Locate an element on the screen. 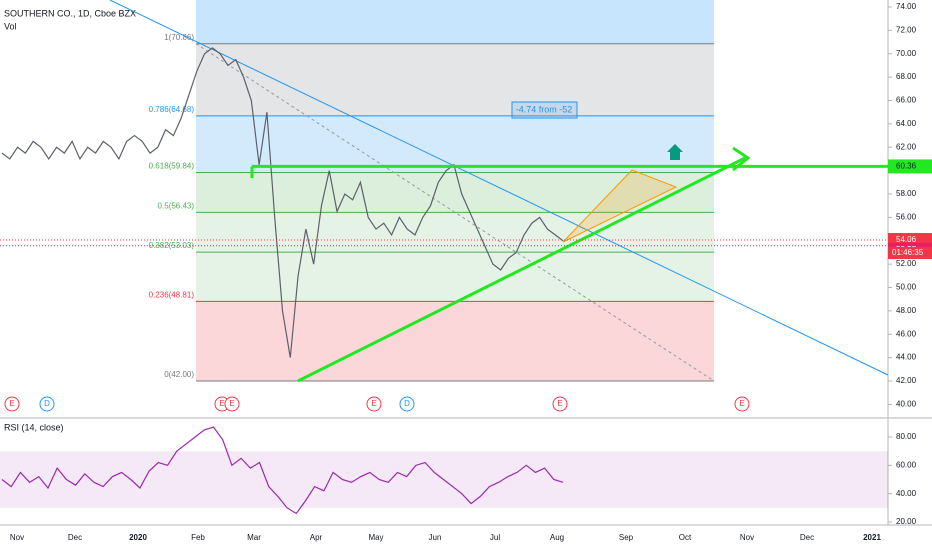 The image size is (932, 550). y-tick-label: 42.00 is located at coordinates (906, 380).